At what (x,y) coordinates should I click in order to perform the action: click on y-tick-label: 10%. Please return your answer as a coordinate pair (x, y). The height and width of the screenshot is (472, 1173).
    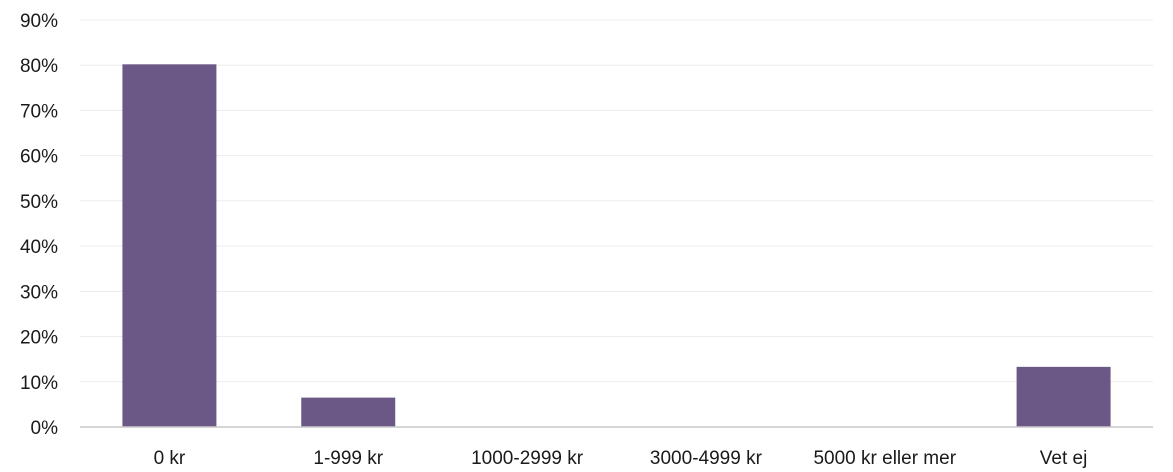
    Looking at the image, I should click on (39, 383).